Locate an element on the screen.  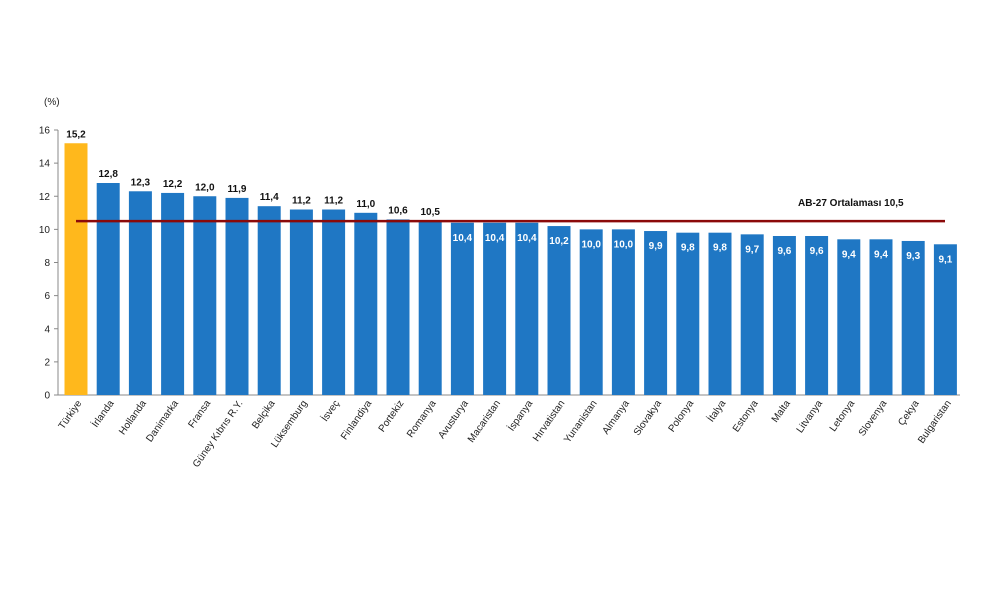
x-tick-label: Türkiye is located at coordinates (71, 415).